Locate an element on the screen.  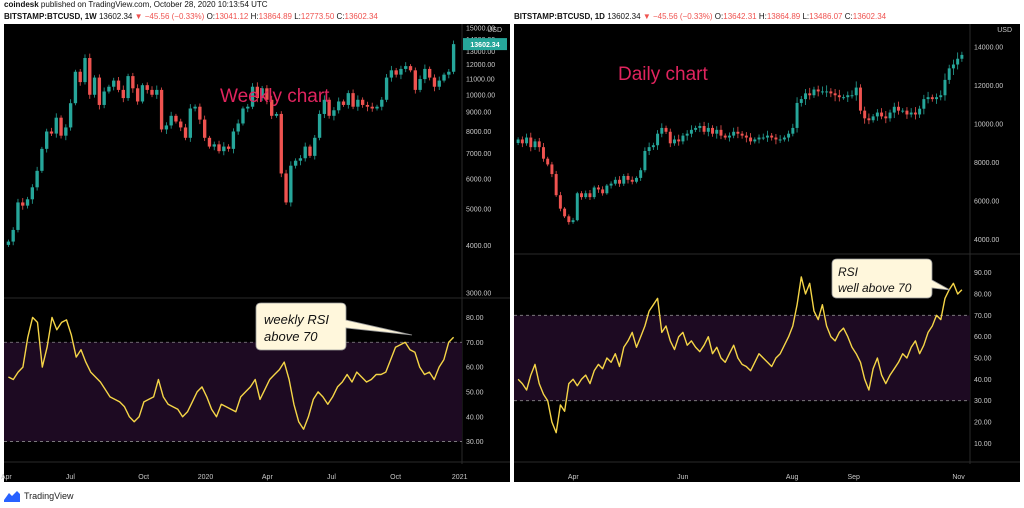
daily-rsi-callout: RSI well above 70 is located at coordinates (891, 278).